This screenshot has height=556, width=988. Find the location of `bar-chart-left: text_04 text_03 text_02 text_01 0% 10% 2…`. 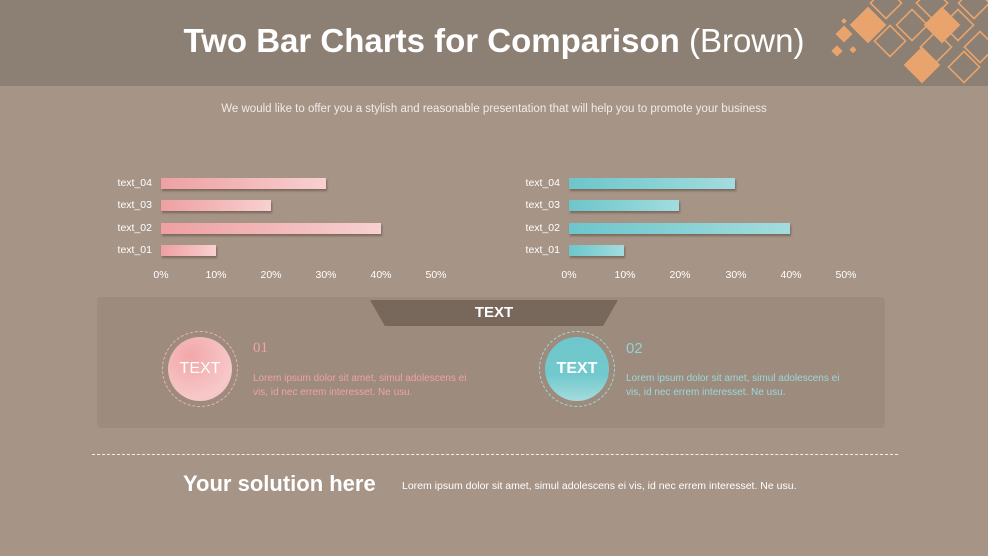

bar-chart-left: text_04 text_03 text_02 text_01 0% 10% 2… is located at coordinates (280, 230).